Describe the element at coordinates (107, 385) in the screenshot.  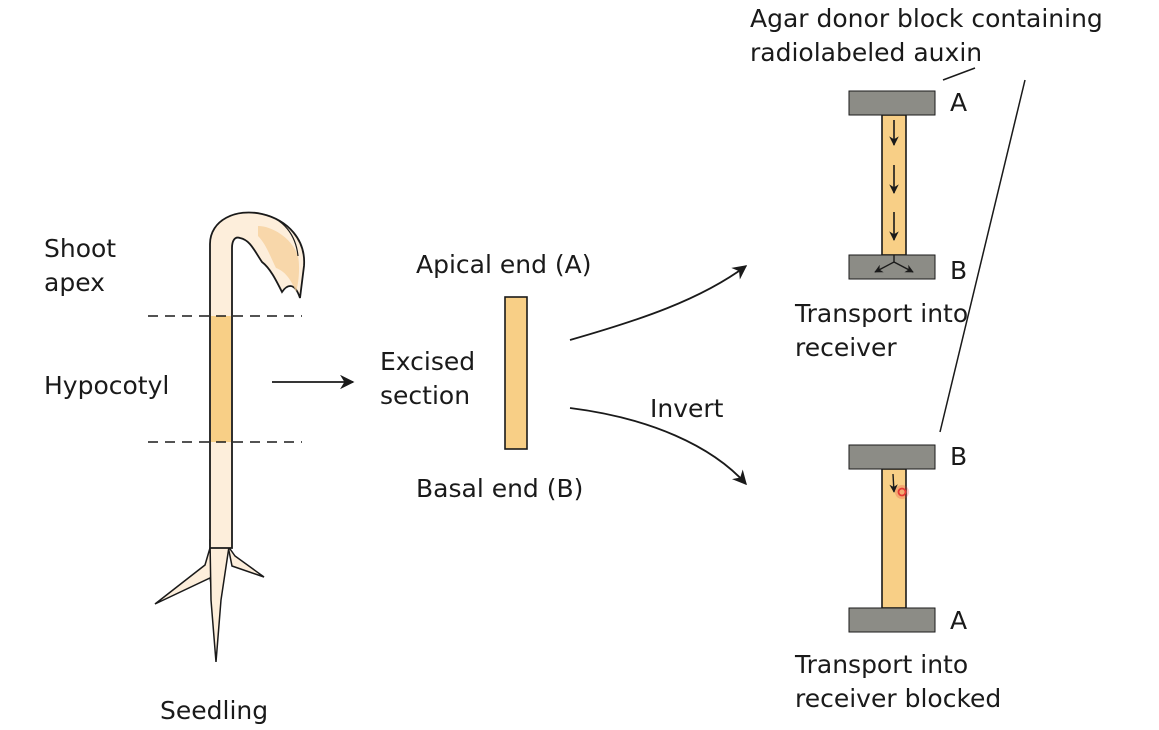
I see `hypocotyl-label: Hypocotyl` at that location.